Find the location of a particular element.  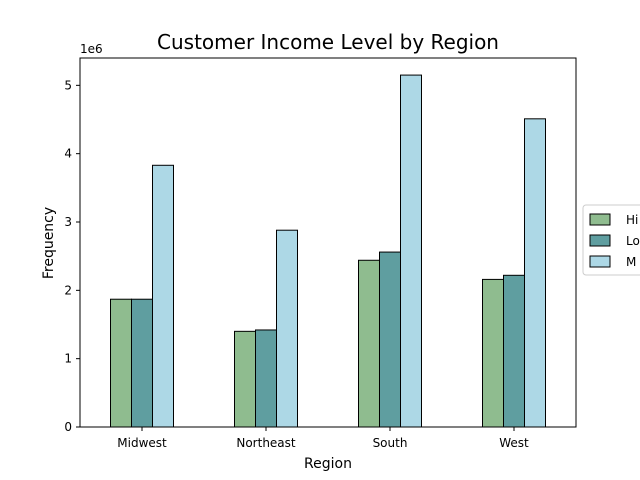

y-tick-label: 5 is located at coordinates (68, 85).